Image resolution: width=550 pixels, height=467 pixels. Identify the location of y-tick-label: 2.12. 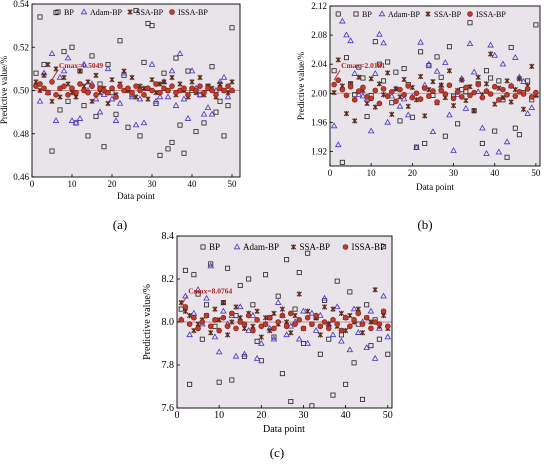
(319, 6).